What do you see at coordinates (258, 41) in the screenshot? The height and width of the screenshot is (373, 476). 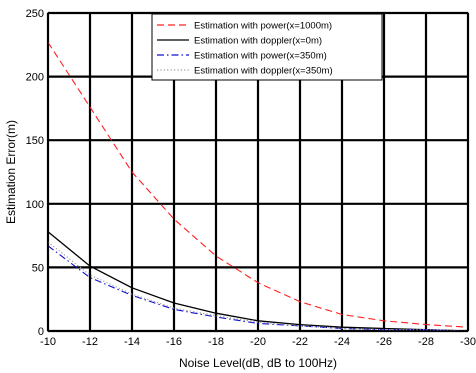 I see `legend-label: Estimation with doppler(x=0m)` at bounding box center [258, 41].